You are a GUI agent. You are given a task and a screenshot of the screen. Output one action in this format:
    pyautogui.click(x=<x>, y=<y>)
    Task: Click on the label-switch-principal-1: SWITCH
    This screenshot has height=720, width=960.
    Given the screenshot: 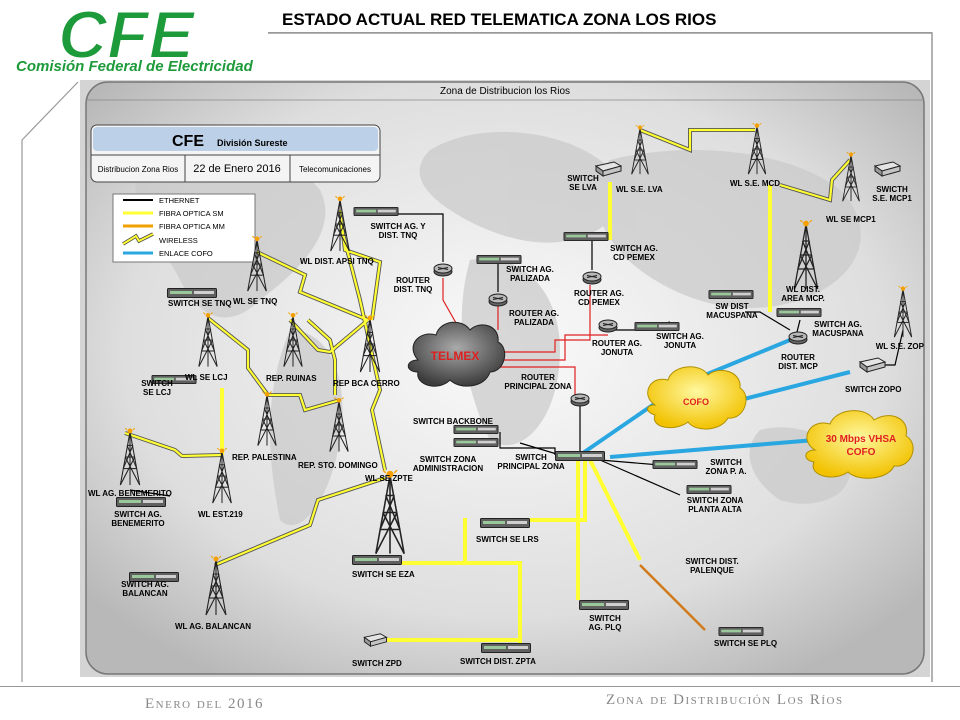 What is the action you would take?
    pyautogui.click(x=531, y=457)
    